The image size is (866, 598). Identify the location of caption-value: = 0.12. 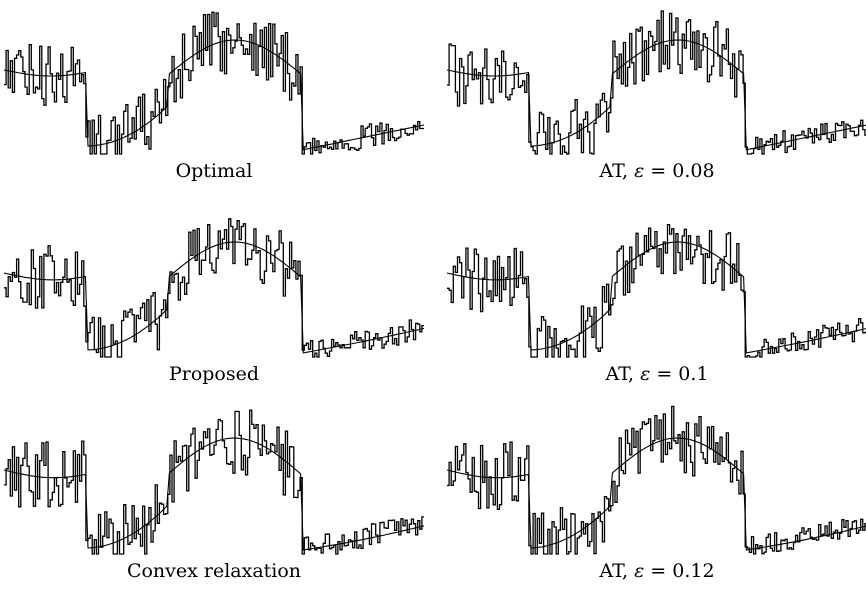
(679, 571).